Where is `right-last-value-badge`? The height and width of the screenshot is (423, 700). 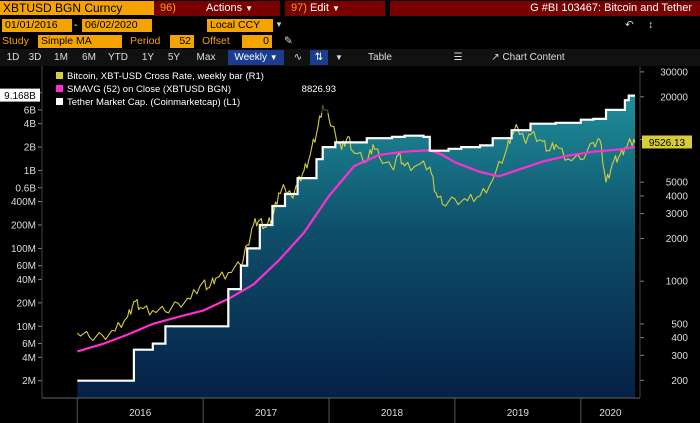 right-last-value-badge is located at coordinates (667, 142).